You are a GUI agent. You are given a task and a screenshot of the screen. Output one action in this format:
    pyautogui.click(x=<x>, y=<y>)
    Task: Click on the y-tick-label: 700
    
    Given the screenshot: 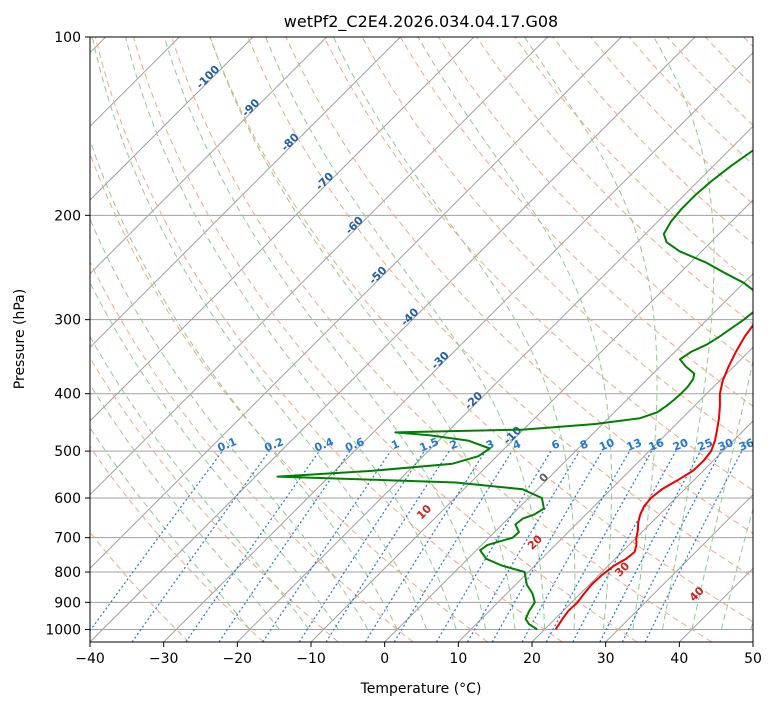 What is the action you would take?
    pyautogui.click(x=67, y=539)
    